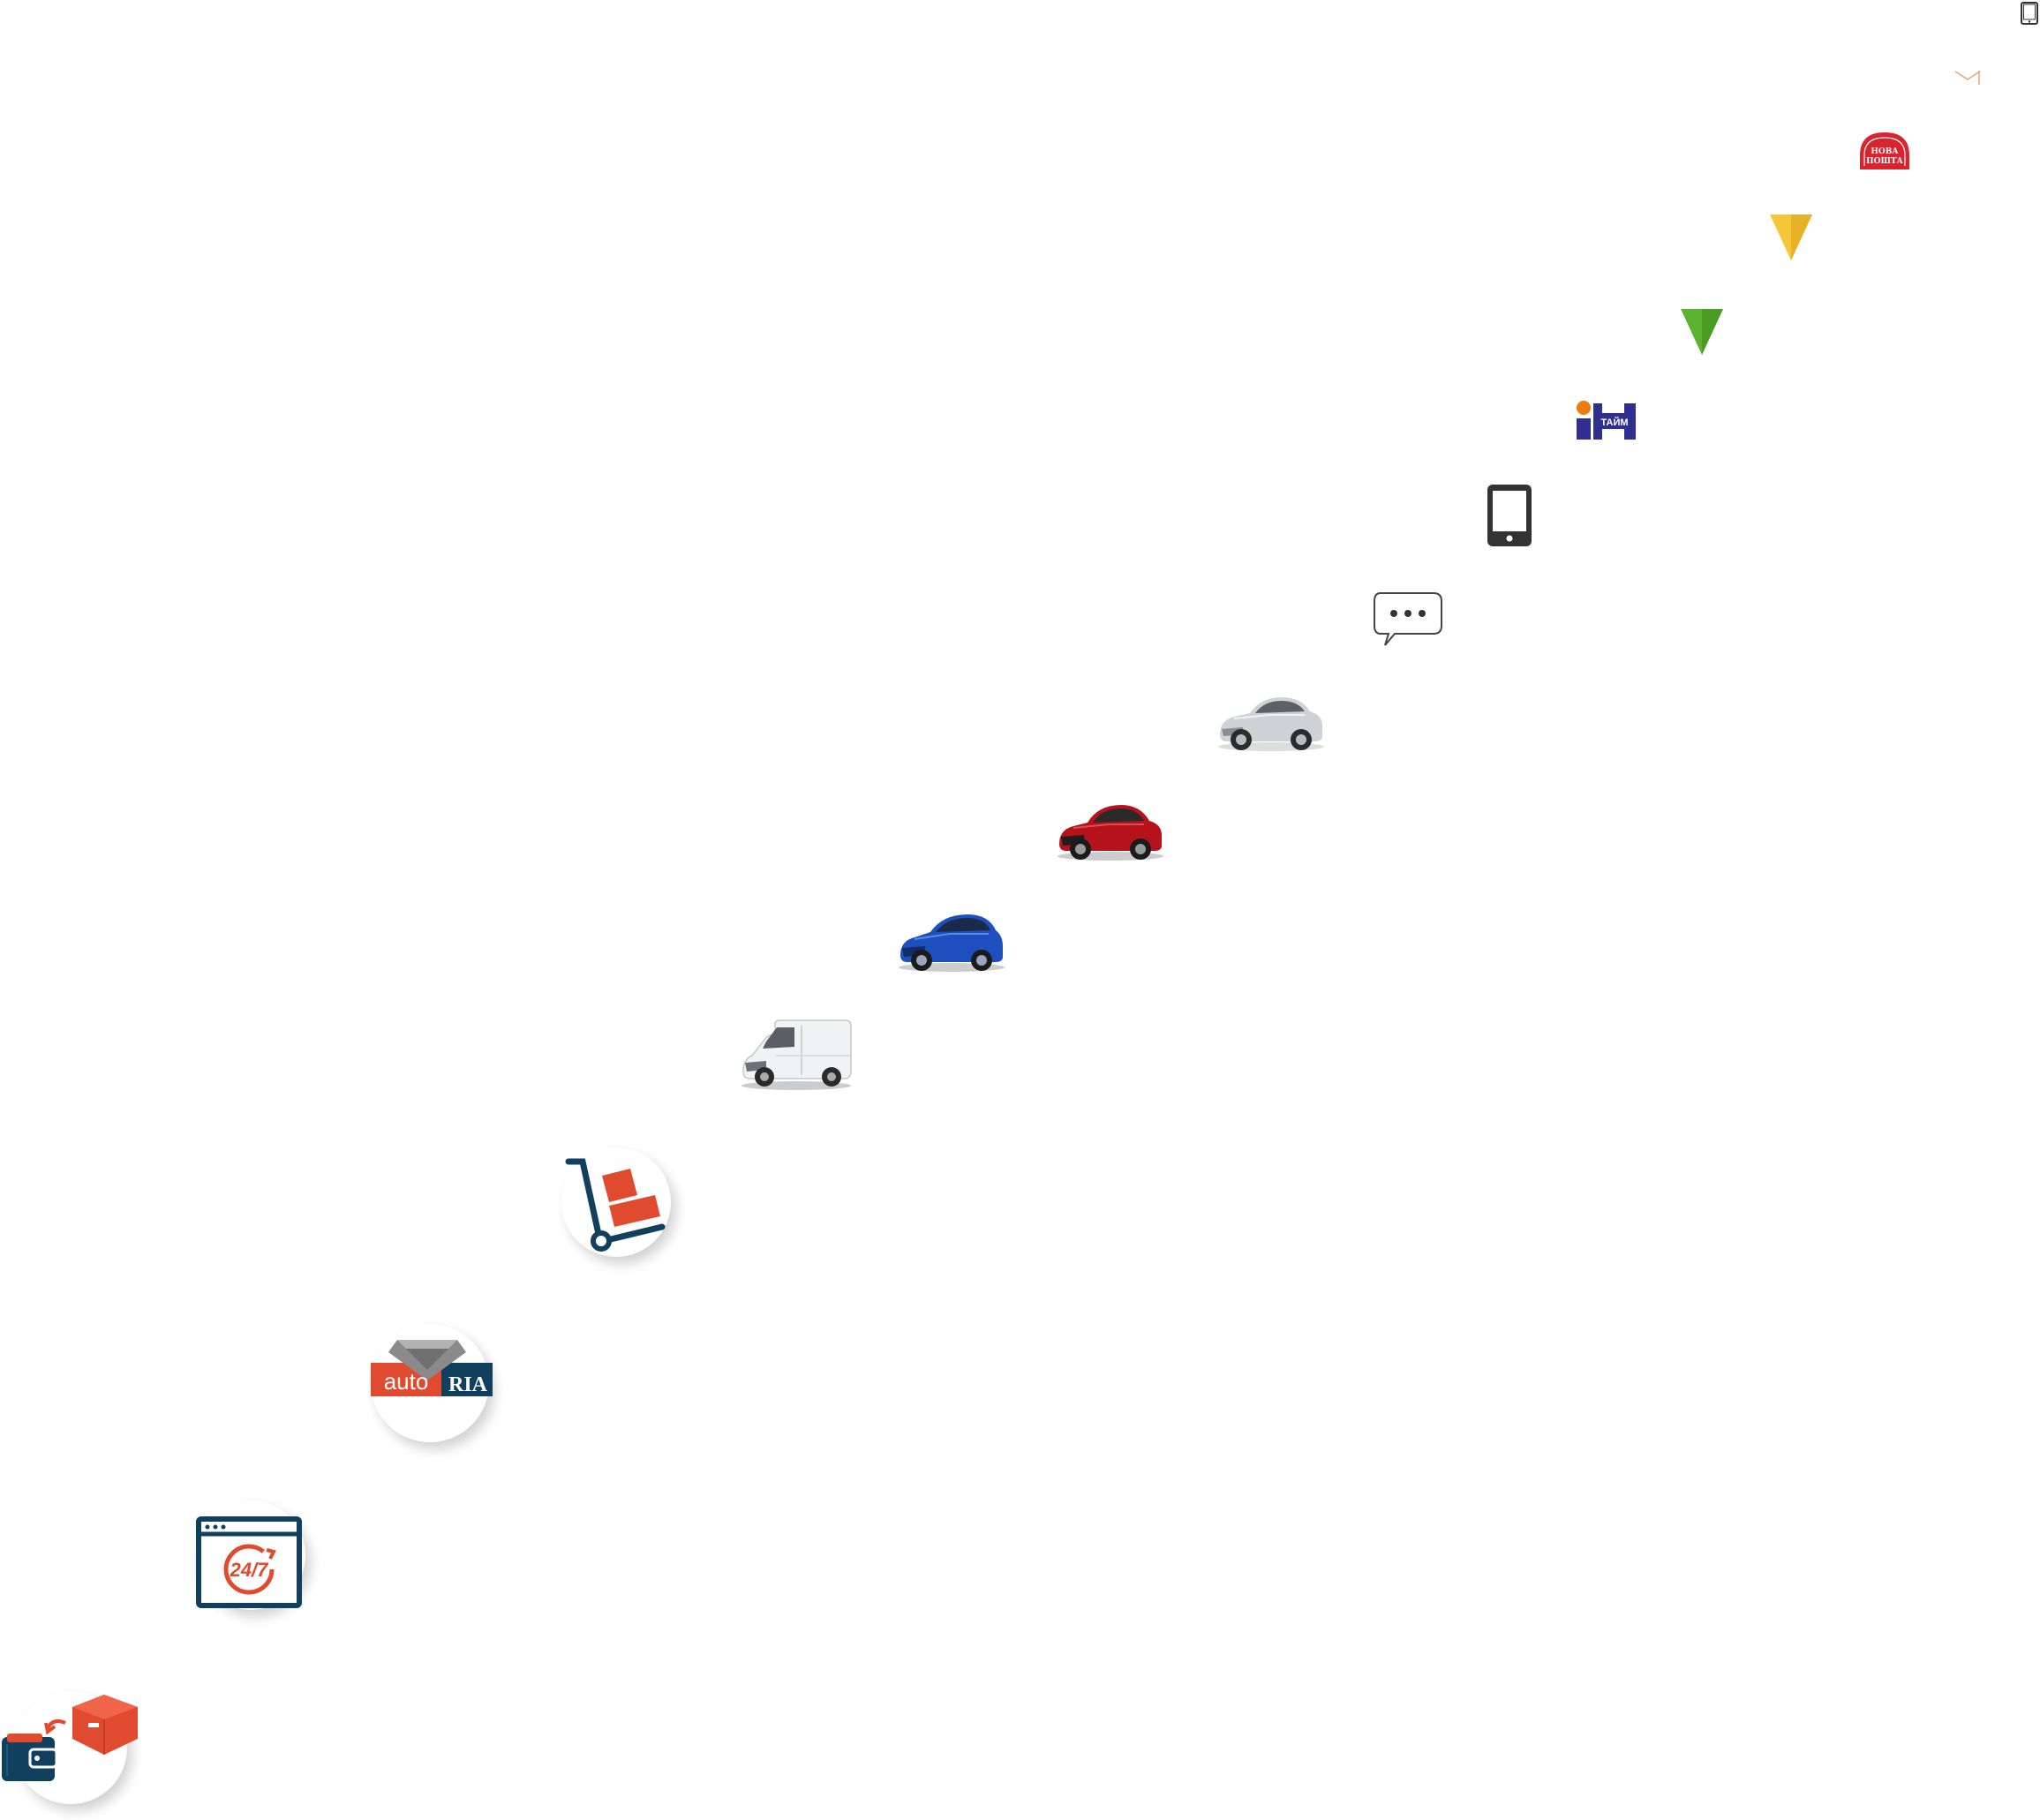 The height and width of the screenshot is (1820, 2040). What do you see at coordinates (1408, 619) in the screenshot?
I see `chat-bubble-icon` at bounding box center [1408, 619].